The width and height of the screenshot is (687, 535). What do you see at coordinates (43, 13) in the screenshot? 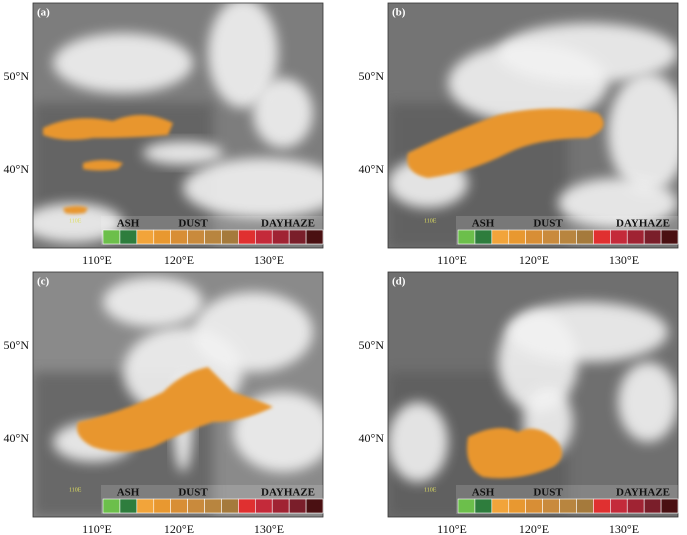
I see `panel-label: (a)` at bounding box center [43, 13].